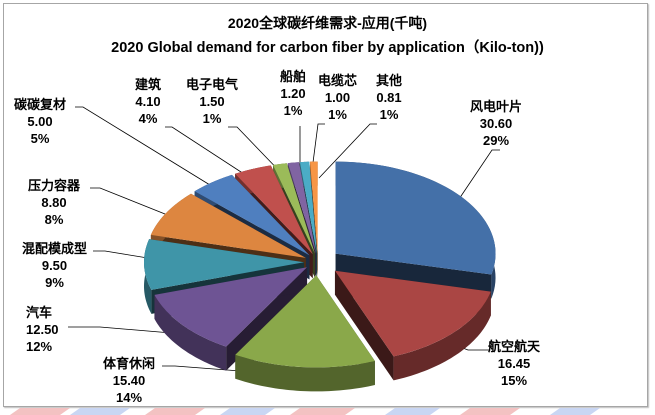  I want to click on label-value: 15.40, so click(129, 380).